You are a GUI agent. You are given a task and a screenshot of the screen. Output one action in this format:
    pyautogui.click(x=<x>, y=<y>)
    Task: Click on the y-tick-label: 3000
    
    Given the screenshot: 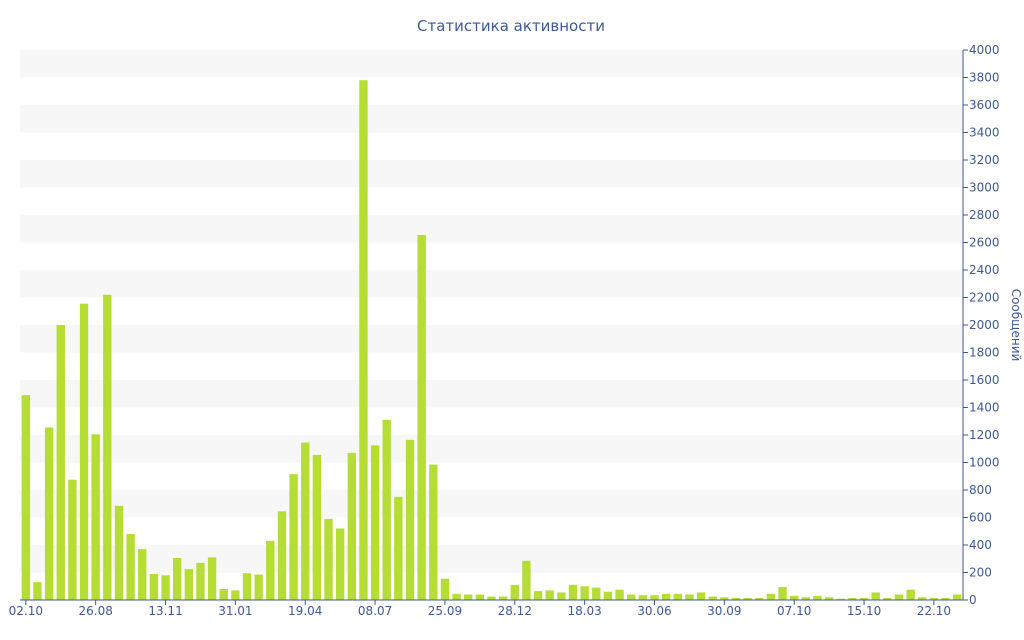 What is the action you would take?
    pyautogui.click(x=984, y=188)
    